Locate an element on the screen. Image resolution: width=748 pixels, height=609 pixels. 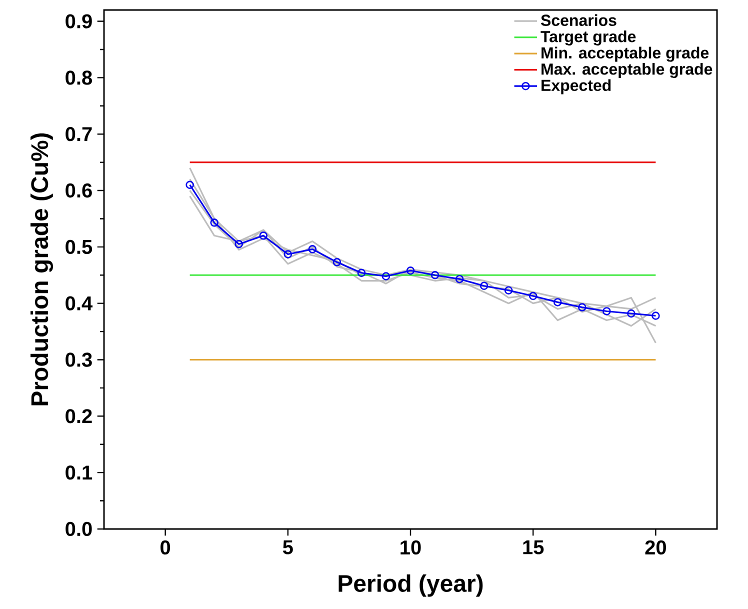
x-tick-label: 20 is located at coordinates (655, 547).